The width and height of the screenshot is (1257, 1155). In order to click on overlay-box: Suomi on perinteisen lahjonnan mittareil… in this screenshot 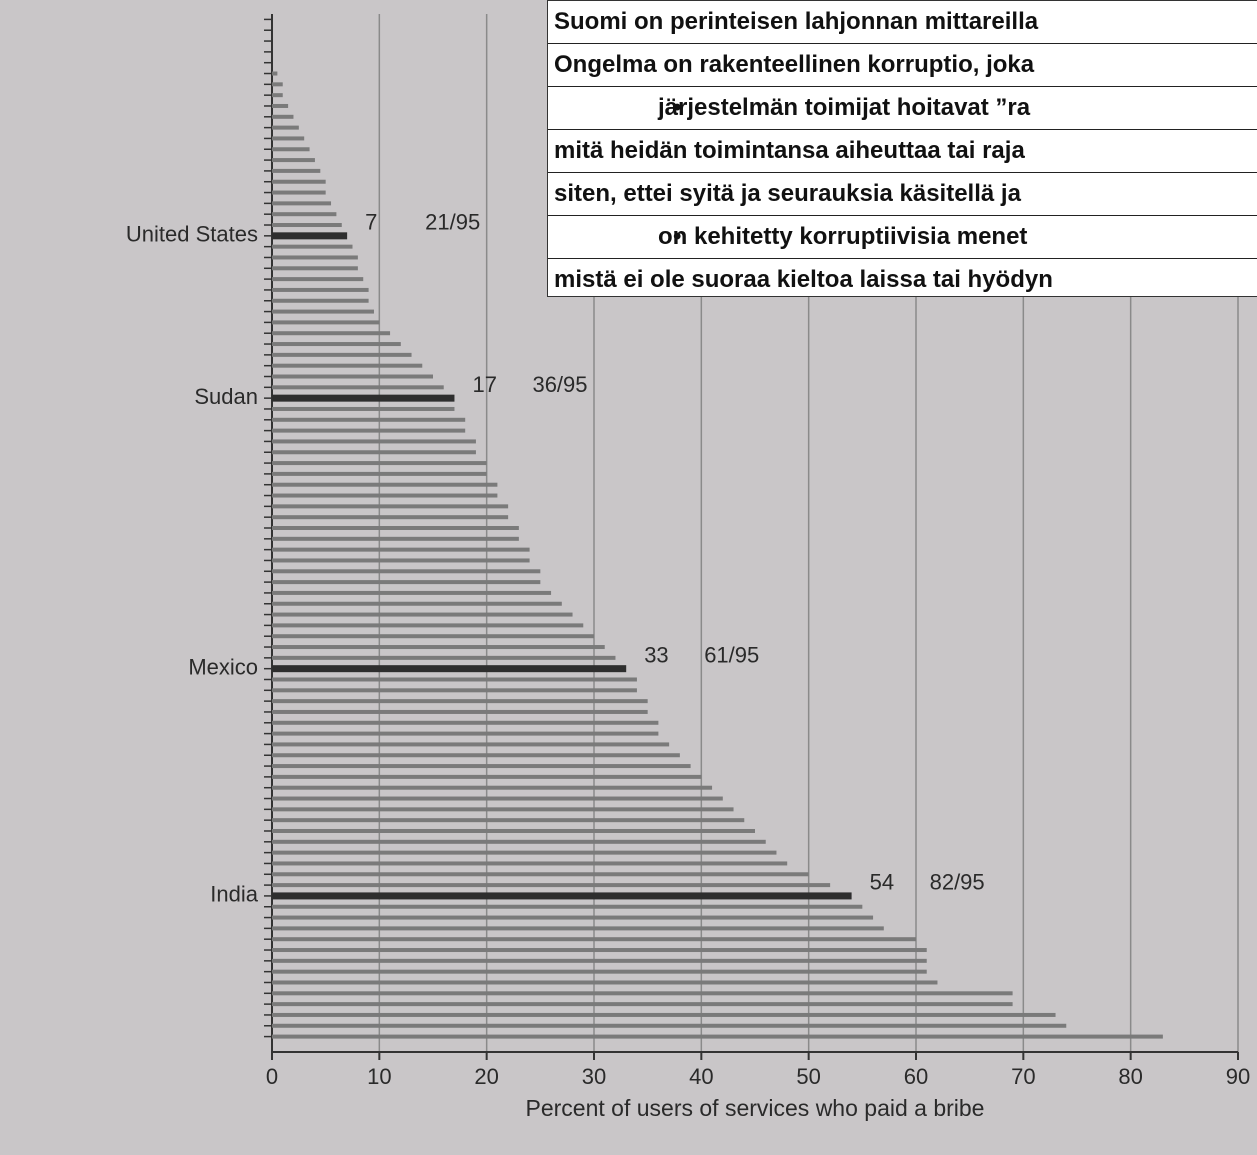, I will do `click(902, 148)`.